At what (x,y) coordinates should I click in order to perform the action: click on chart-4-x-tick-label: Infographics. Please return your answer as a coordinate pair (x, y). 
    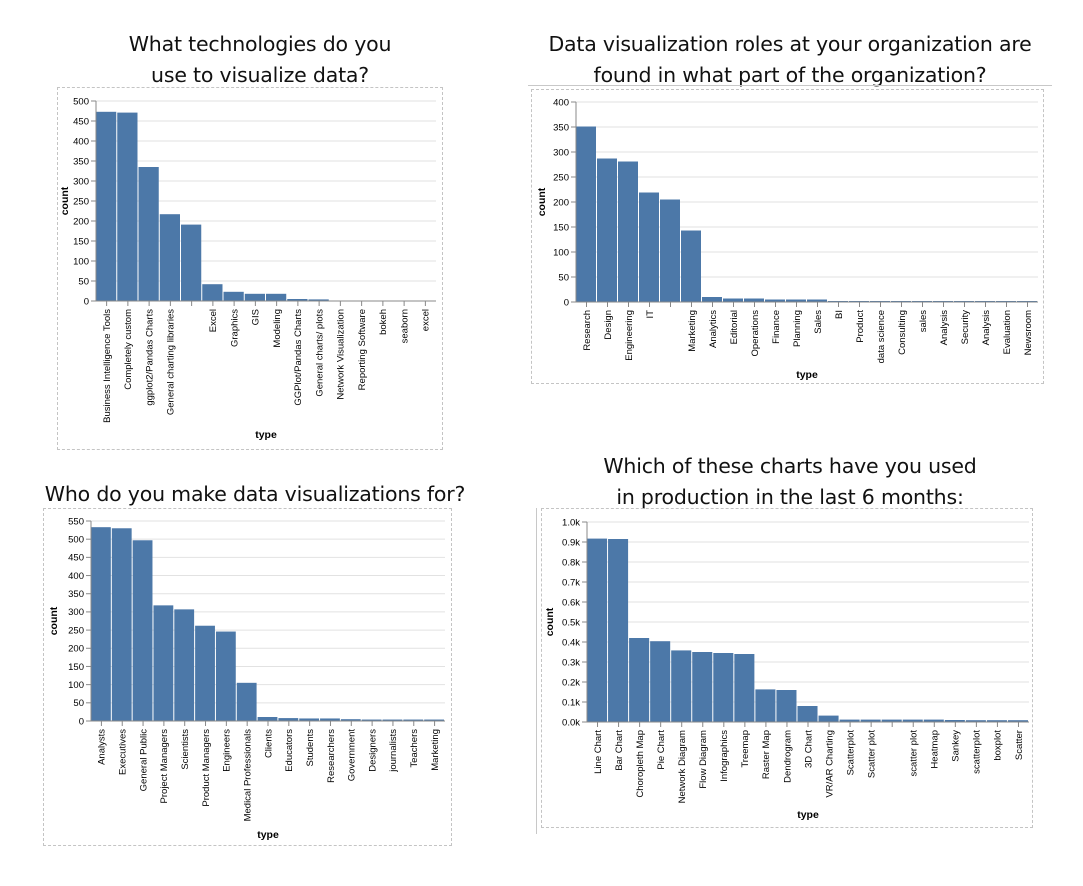
    Looking at the image, I should click on (724, 756).